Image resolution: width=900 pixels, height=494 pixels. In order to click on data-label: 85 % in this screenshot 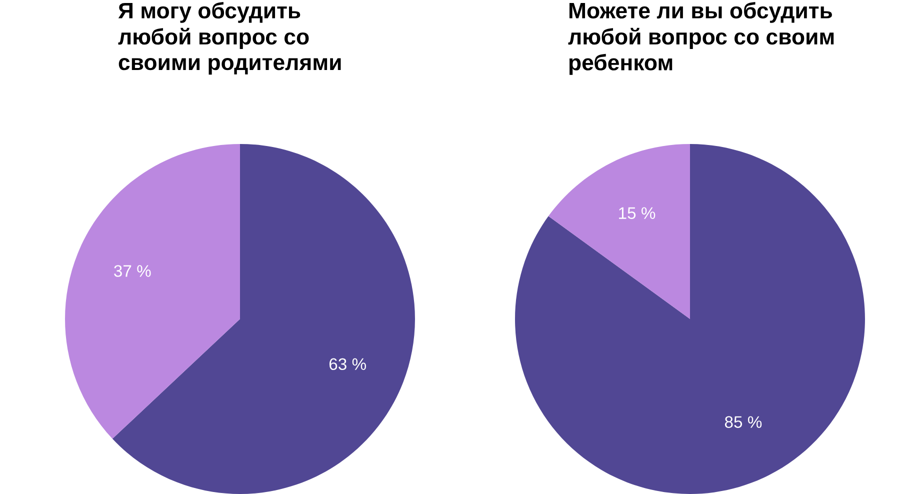, I will do `click(743, 422)`.